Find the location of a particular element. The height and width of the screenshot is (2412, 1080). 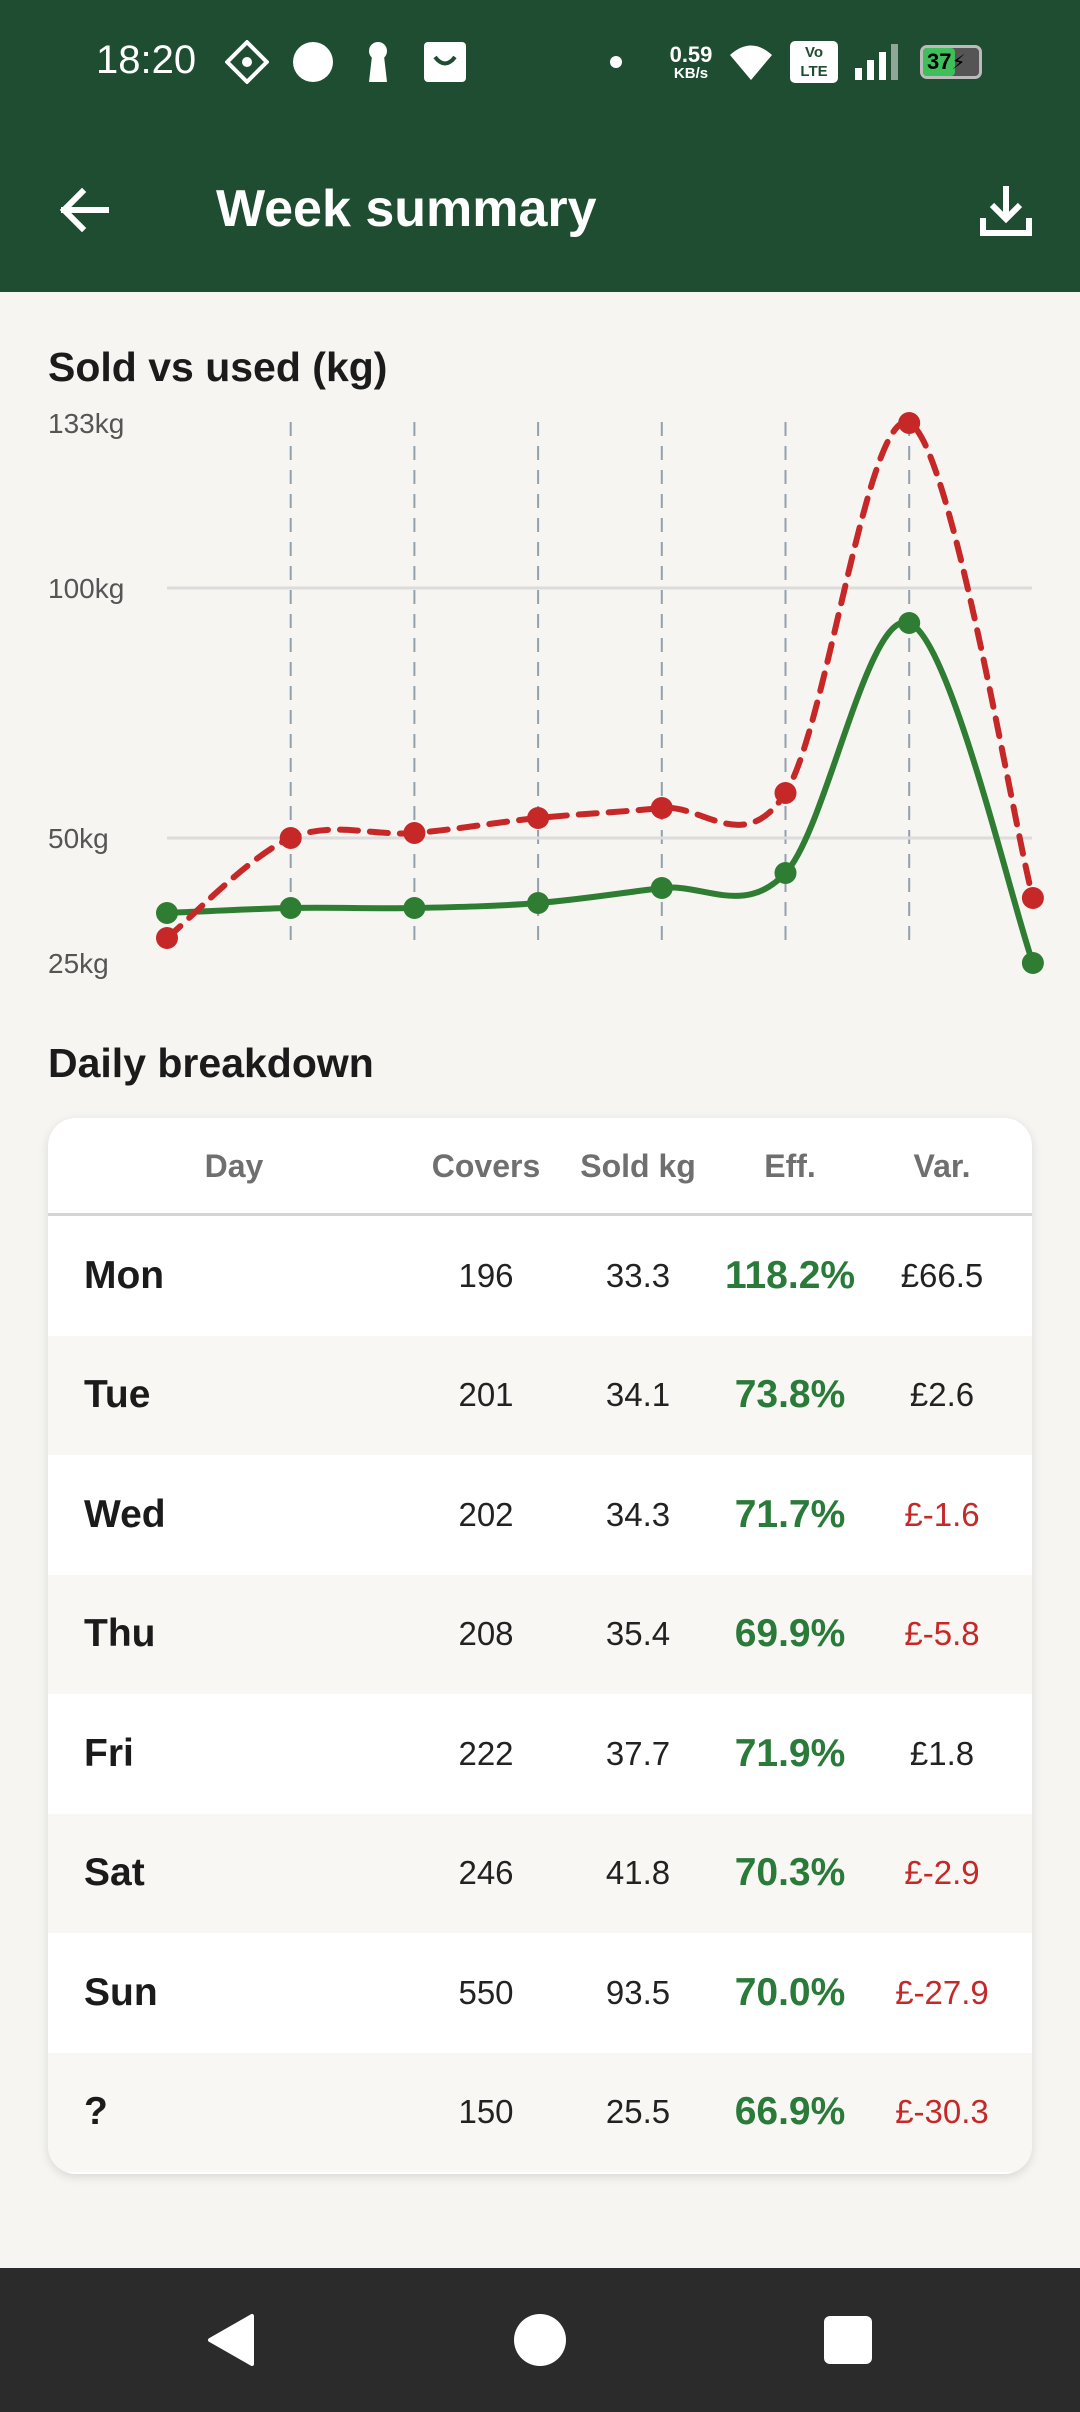

page-title: Week summary is located at coordinates (406, 209).